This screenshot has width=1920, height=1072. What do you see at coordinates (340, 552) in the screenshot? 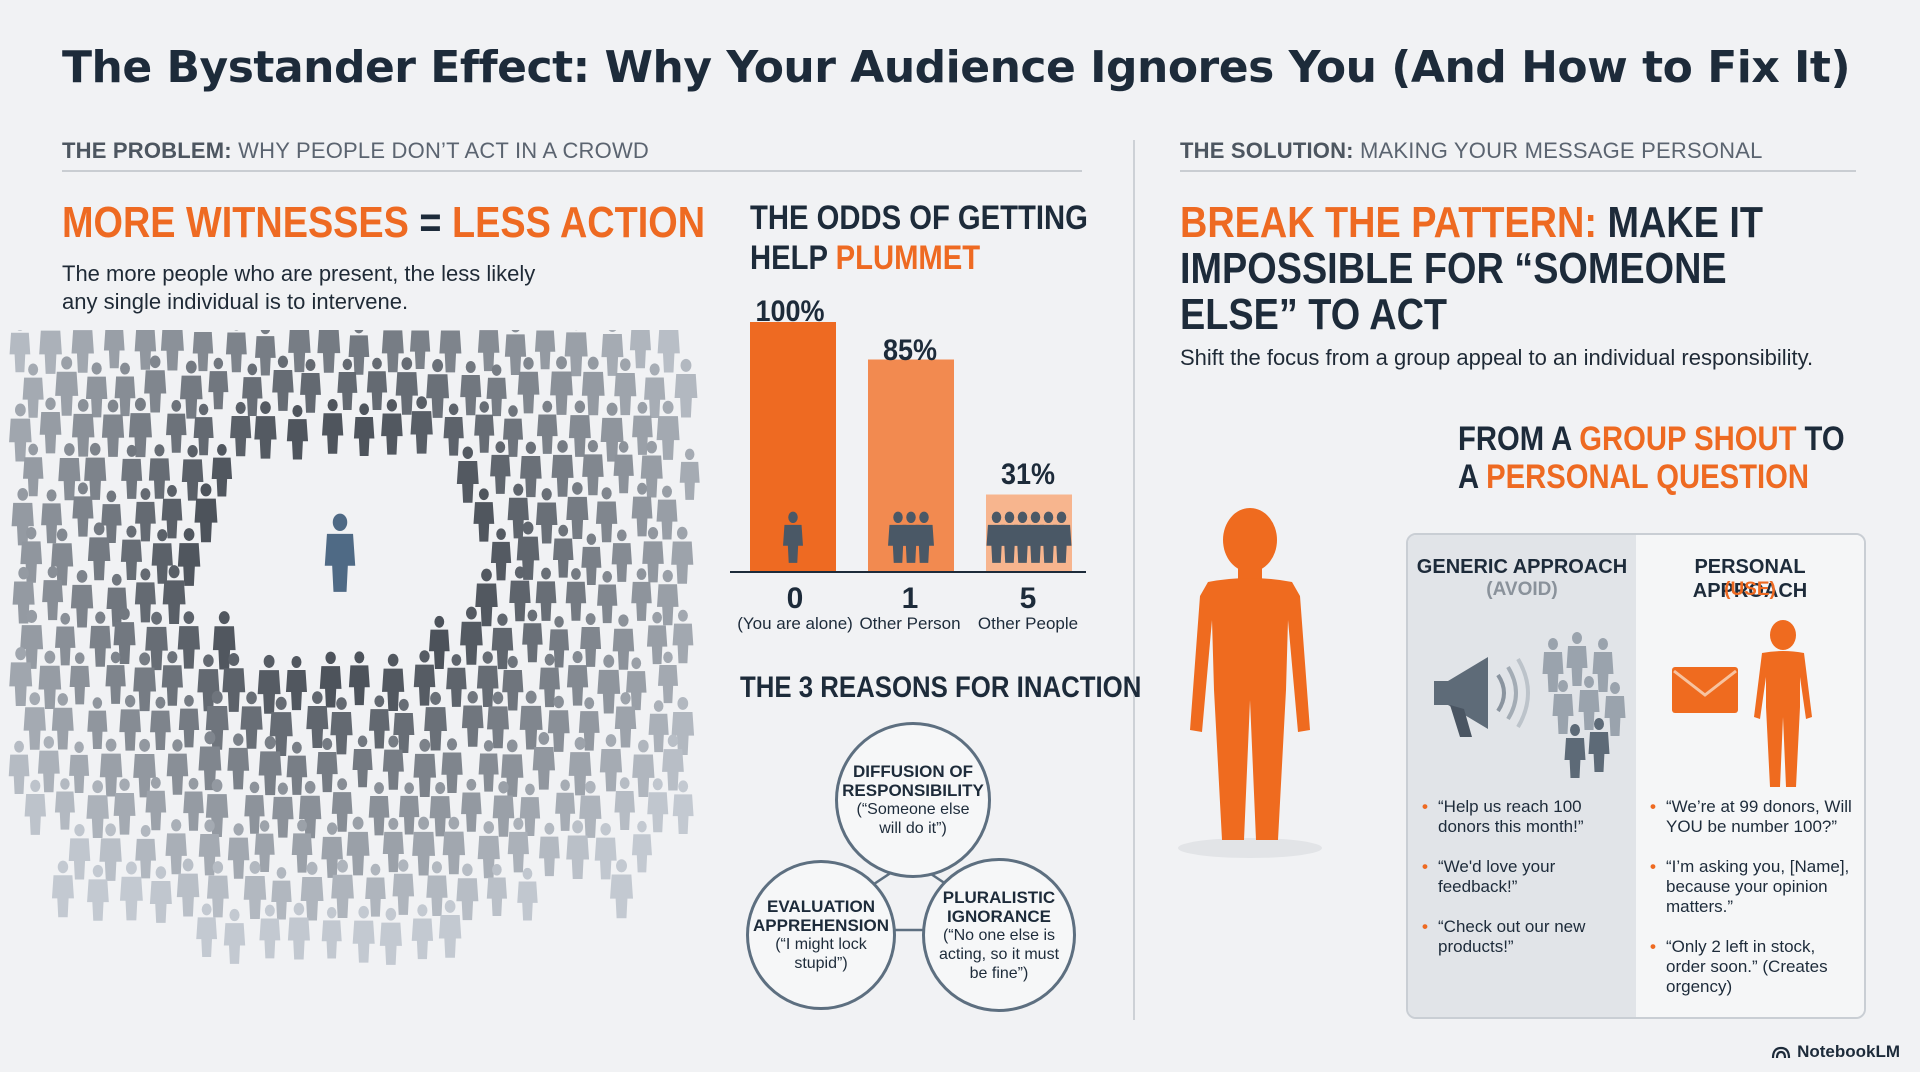
I see `central-bystander-figure` at bounding box center [340, 552].